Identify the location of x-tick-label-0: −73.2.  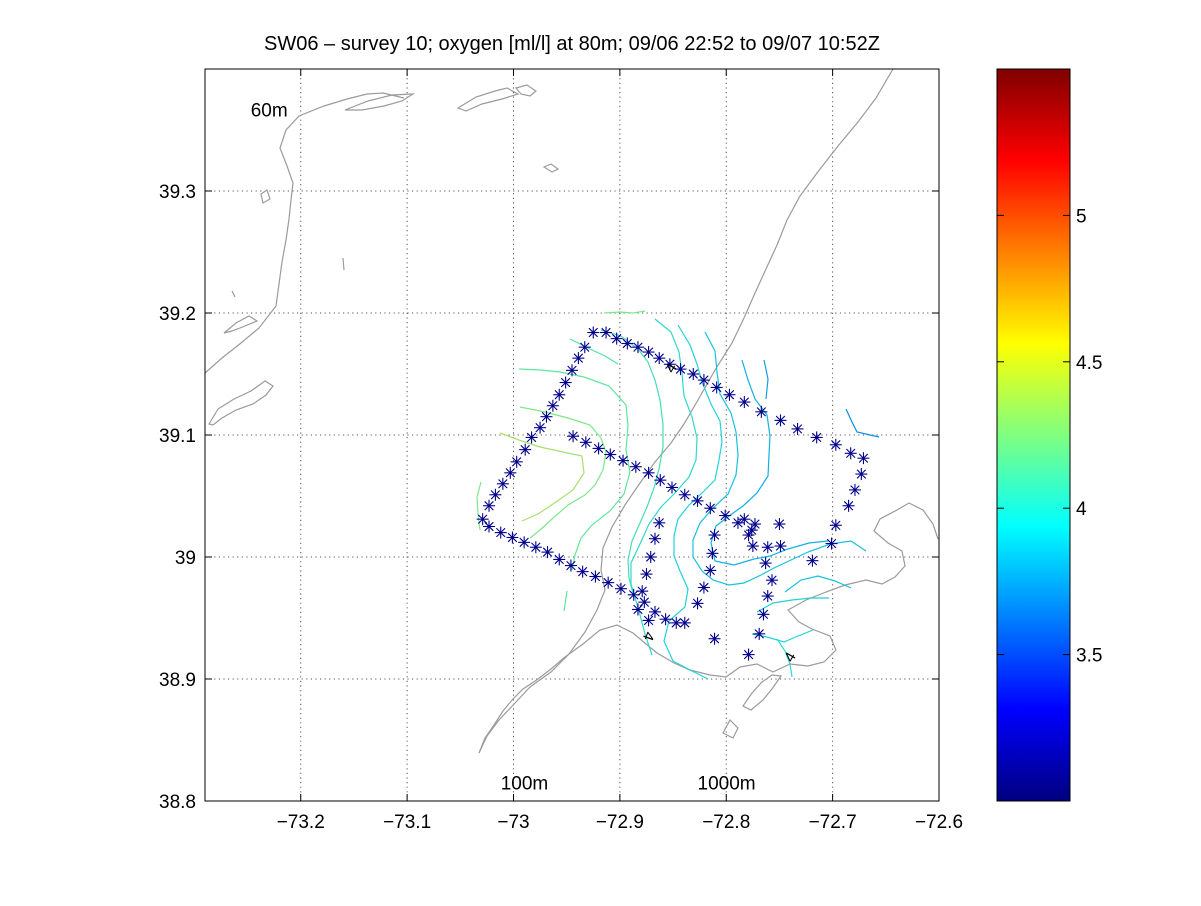
(301, 822).